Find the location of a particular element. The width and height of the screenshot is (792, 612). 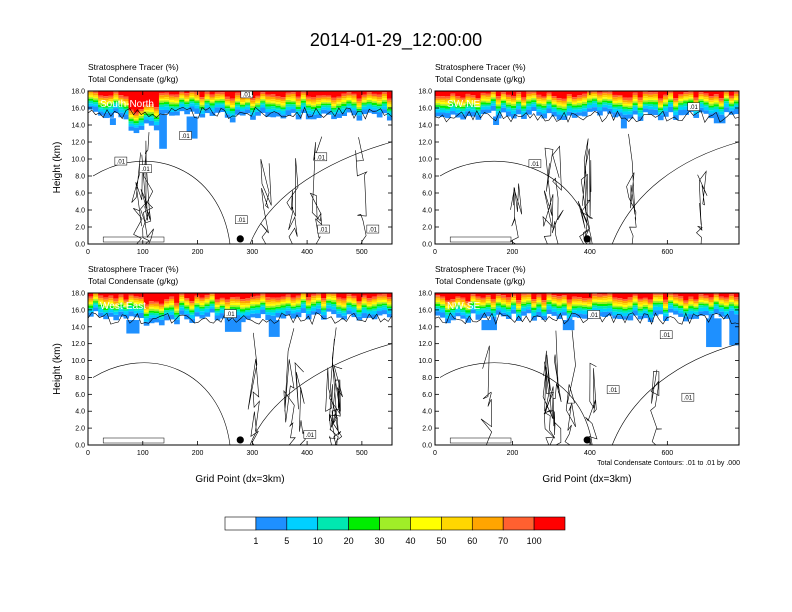

plot-frame is located at coordinates (240, 369).